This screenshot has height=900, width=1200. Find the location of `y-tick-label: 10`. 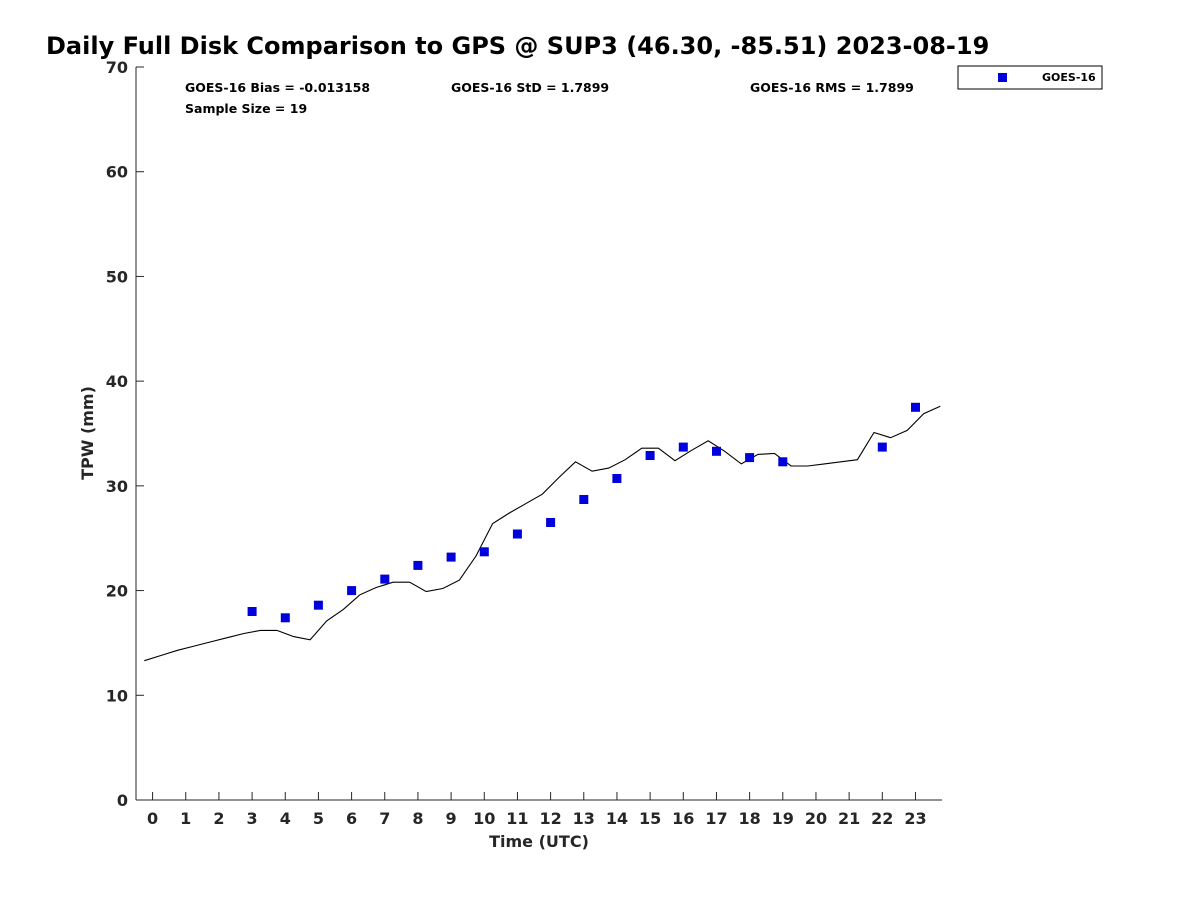

y-tick-label: 10 is located at coordinates (117, 695).